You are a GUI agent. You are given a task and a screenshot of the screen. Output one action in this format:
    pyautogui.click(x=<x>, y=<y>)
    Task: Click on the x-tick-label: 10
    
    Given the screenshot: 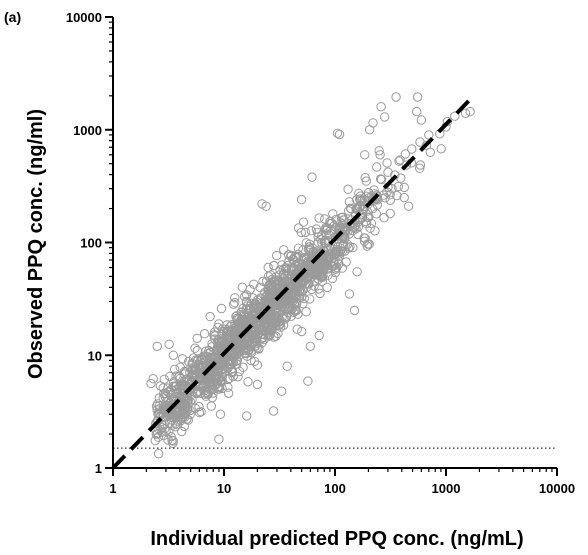 What is the action you would take?
    pyautogui.click(x=224, y=488)
    